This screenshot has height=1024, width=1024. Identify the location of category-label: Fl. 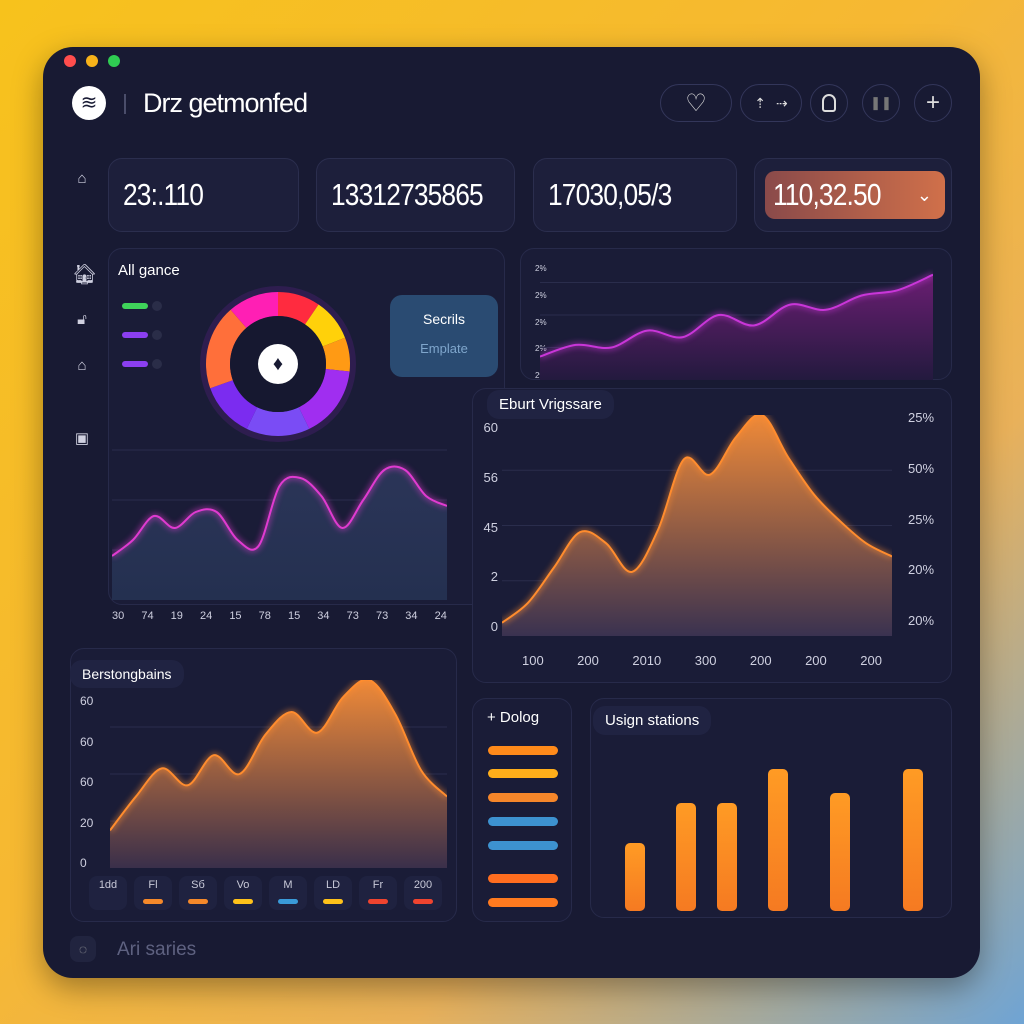
(153, 885).